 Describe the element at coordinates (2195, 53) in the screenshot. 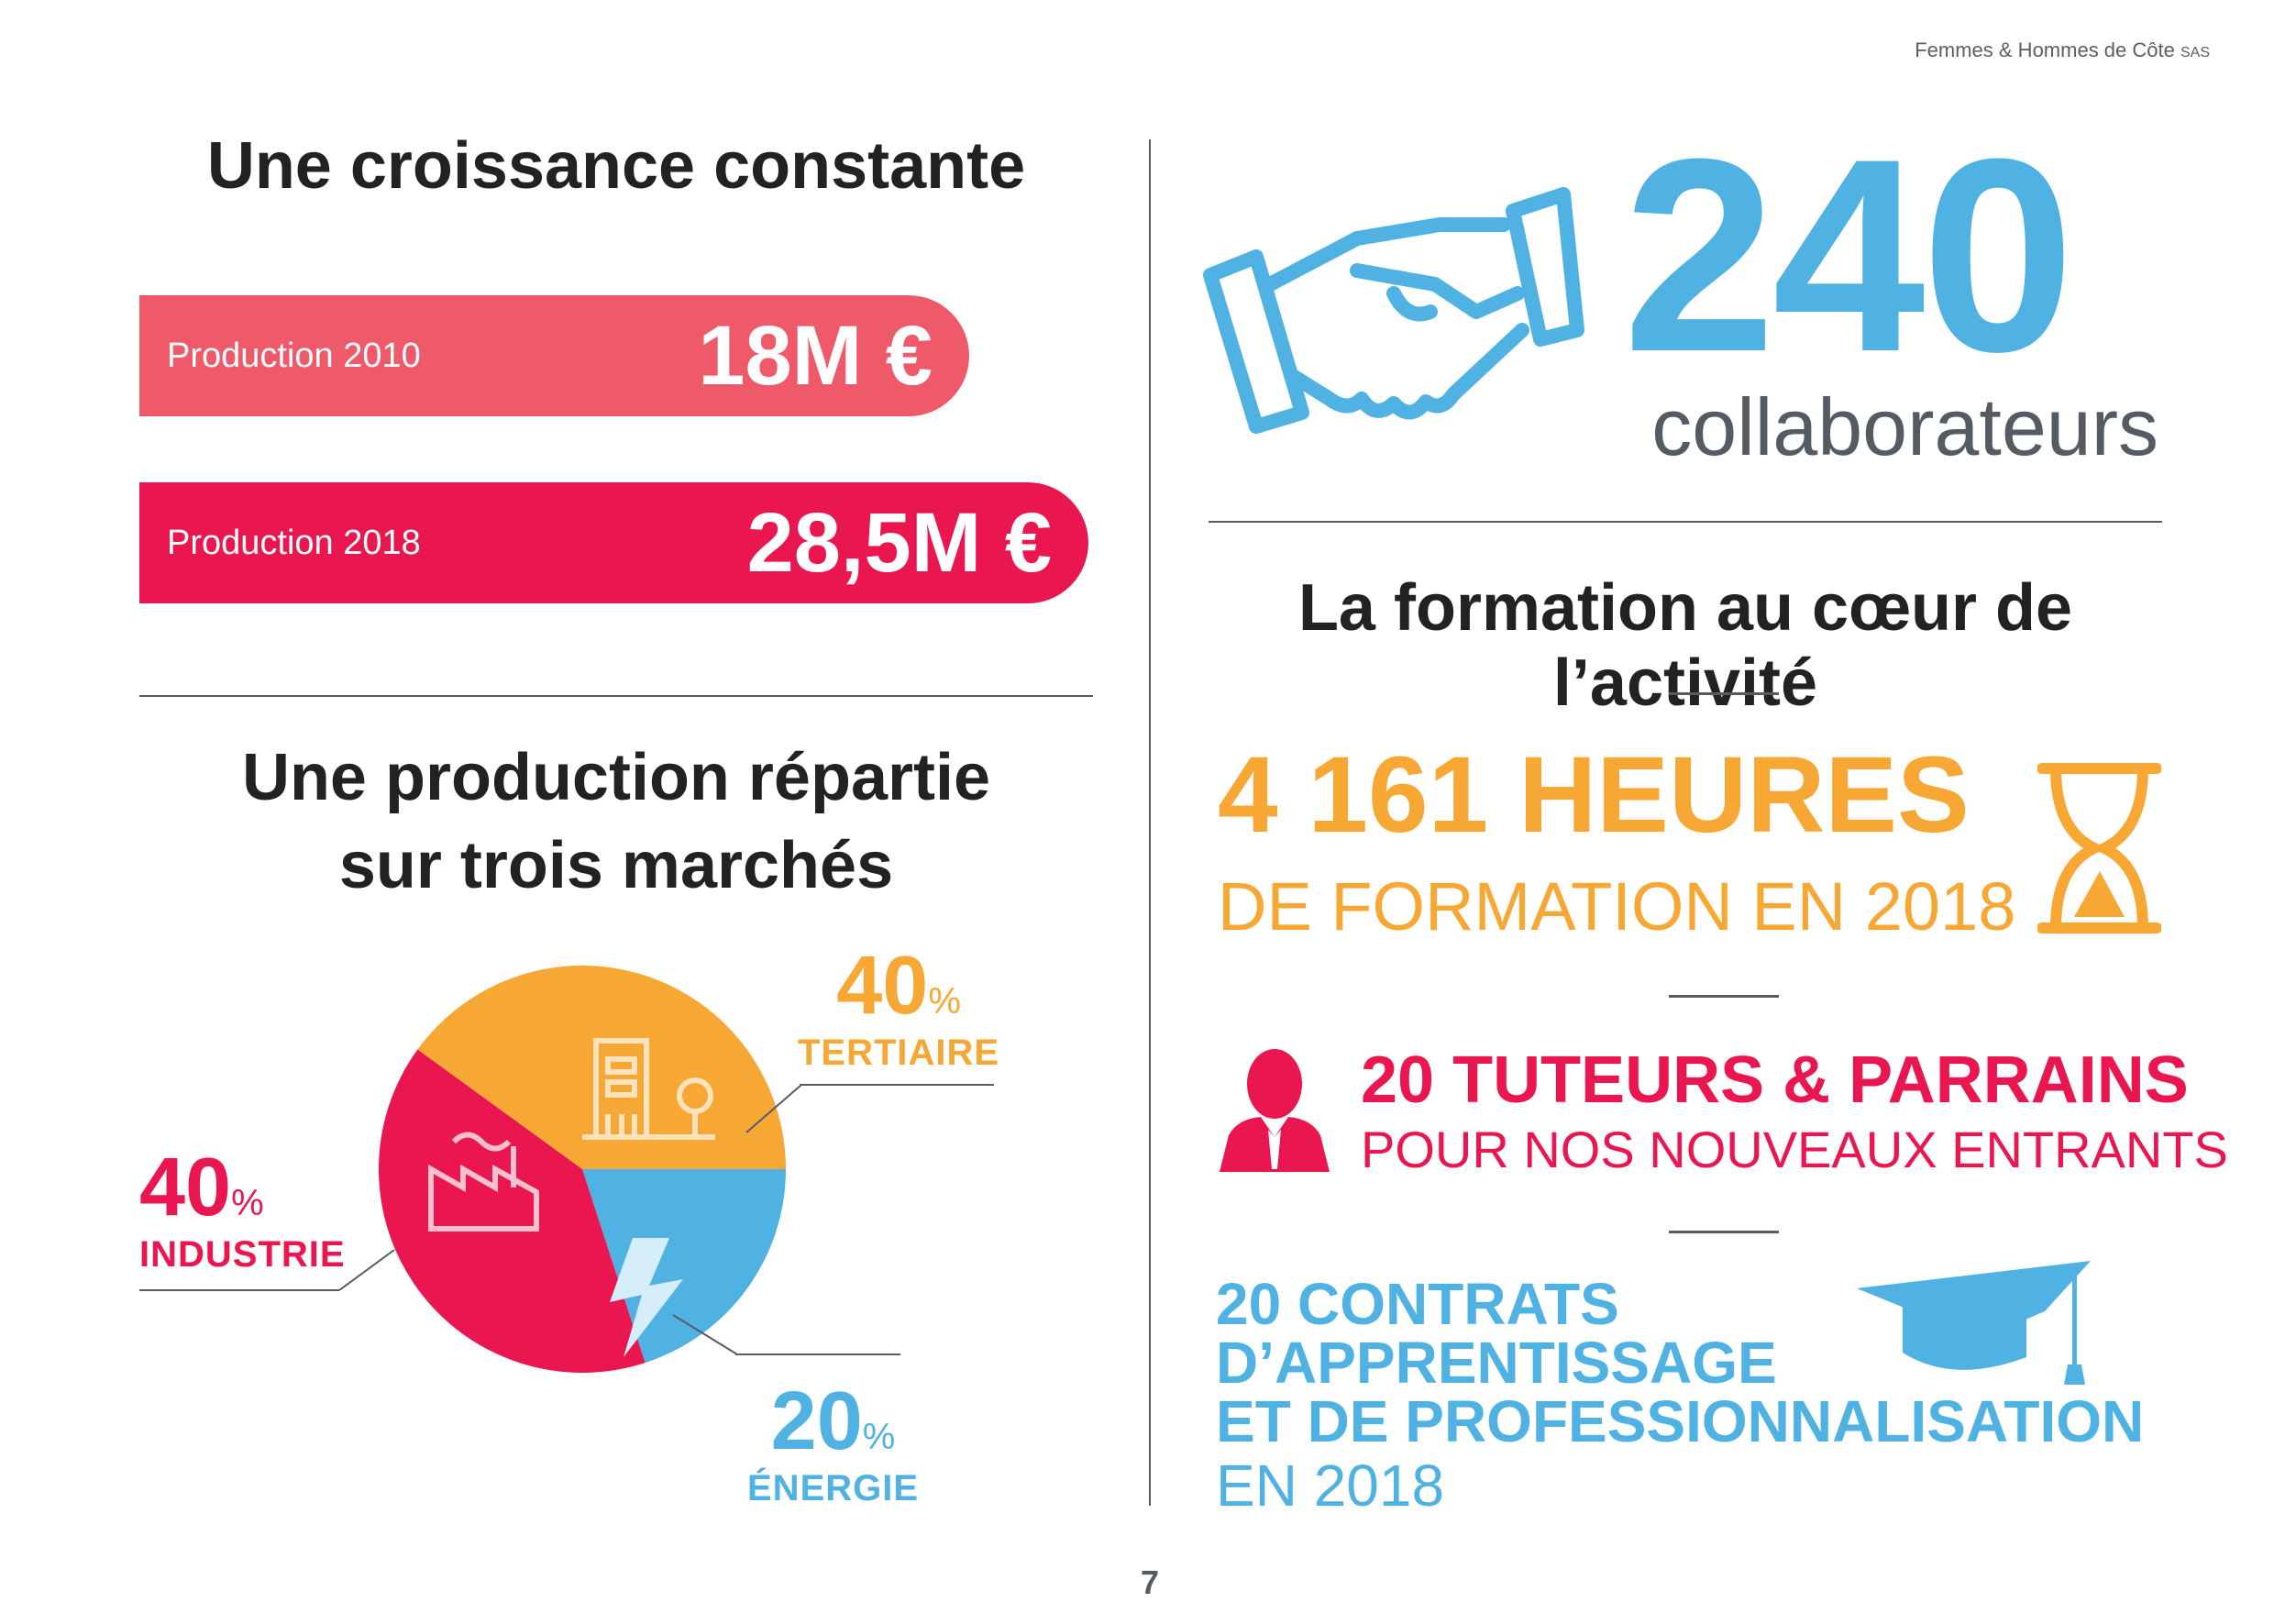

I see `company-suffix: SAS` at that location.